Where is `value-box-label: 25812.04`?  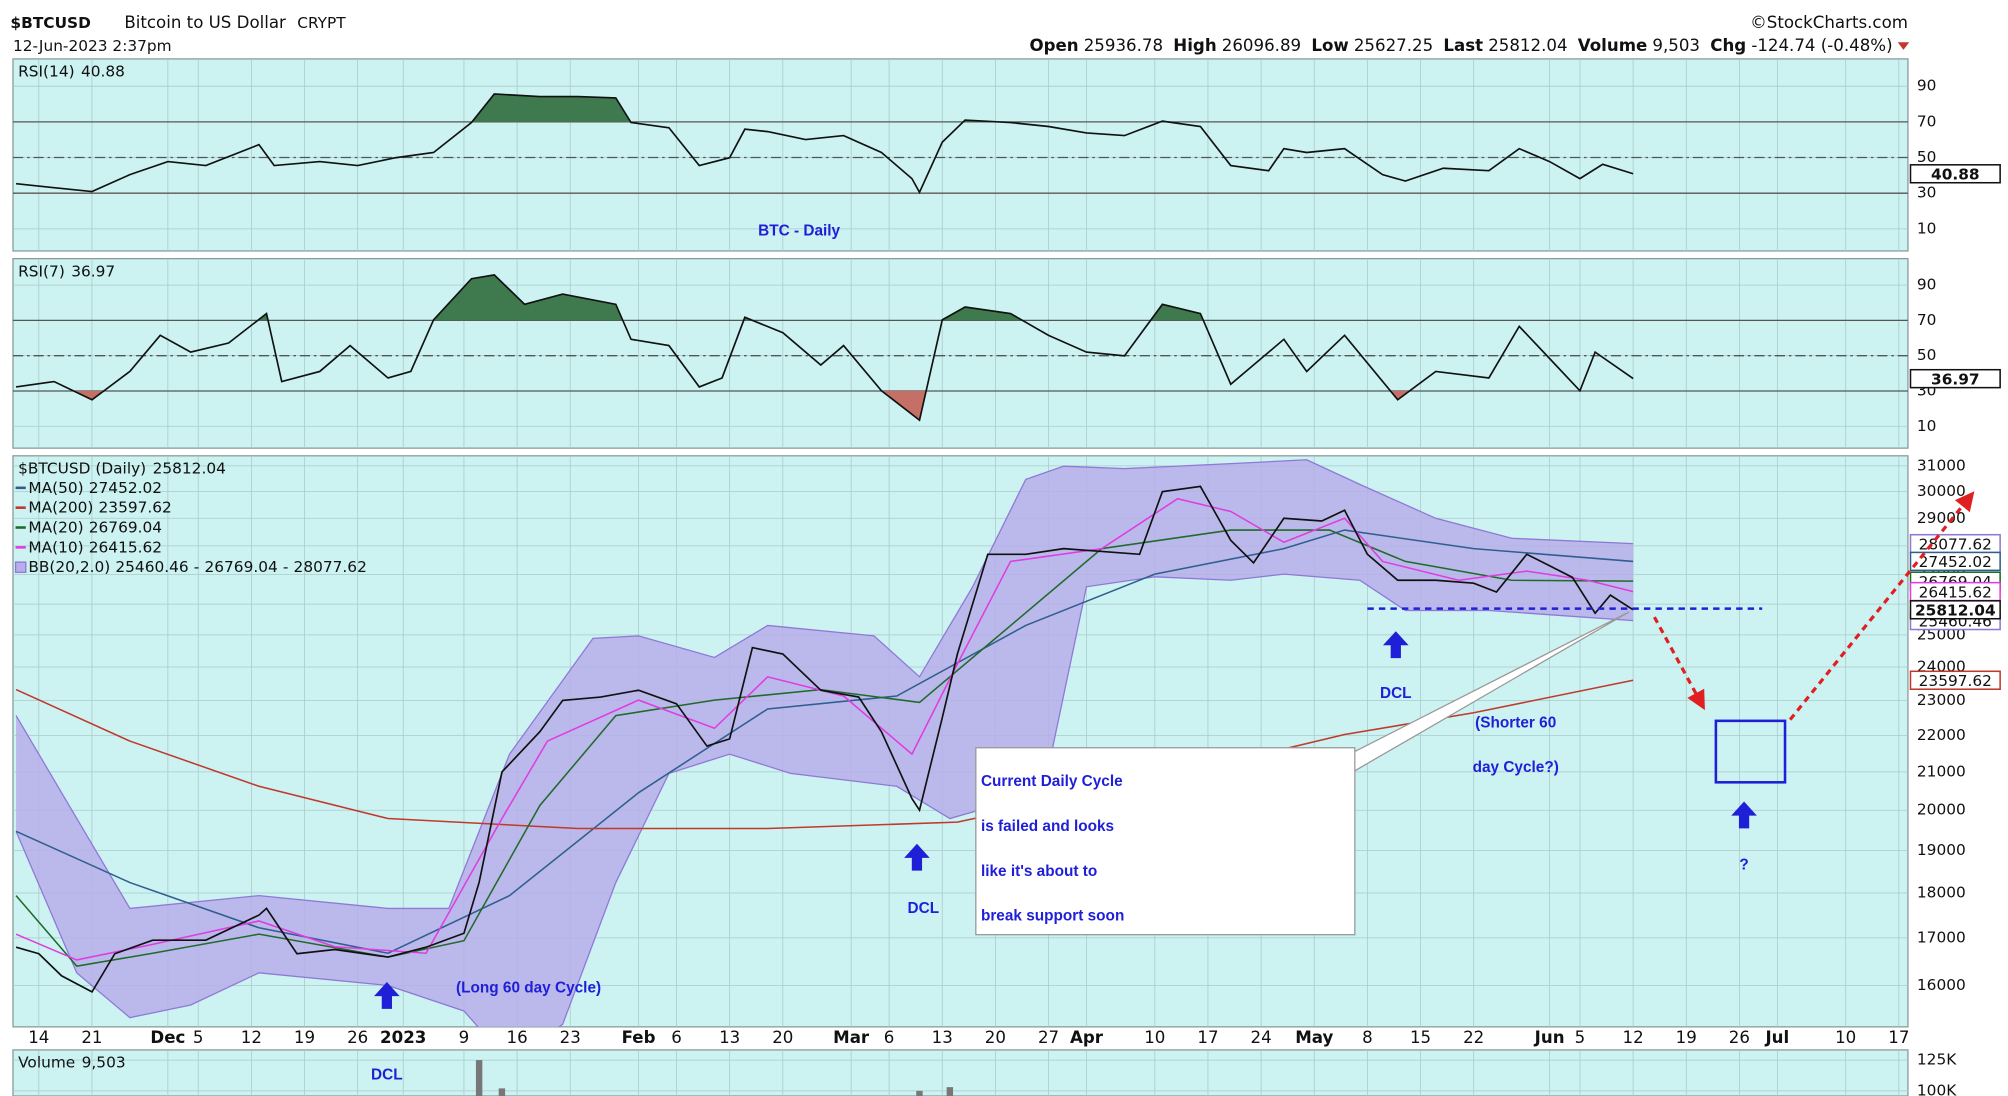
value-box-label: 25812.04 is located at coordinates (1955, 611).